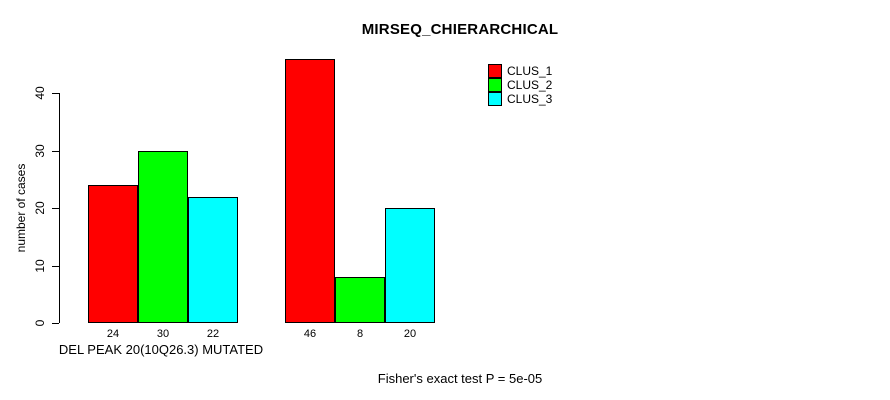 Image resolution: width=890 pixels, height=400 pixels. What do you see at coordinates (21, 208) in the screenshot?
I see `y-axis-label: number of cases` at bounding box center [21, 208].